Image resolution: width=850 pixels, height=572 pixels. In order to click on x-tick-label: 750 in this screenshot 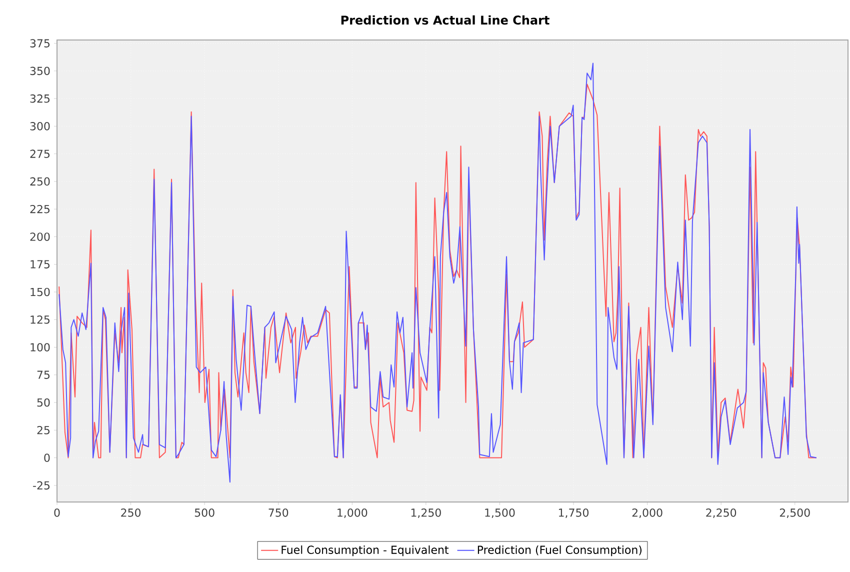, I will do `click(278, 512)`.